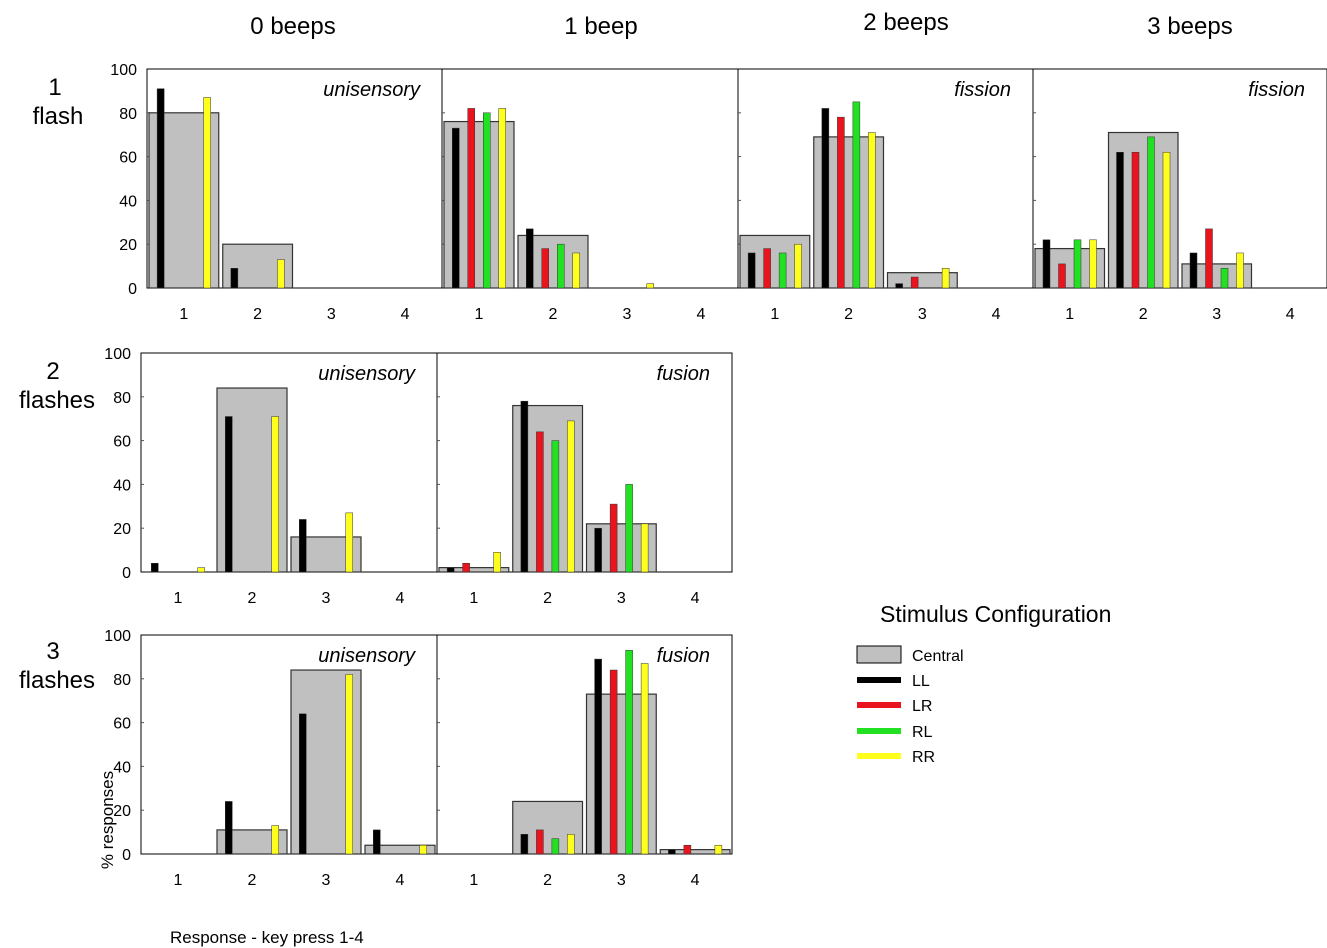  What do you see at coordinates (905, 22) in the screenshot?
I see `column-label-2-beeps: 2 beeps` at bounding box center [905, 22].